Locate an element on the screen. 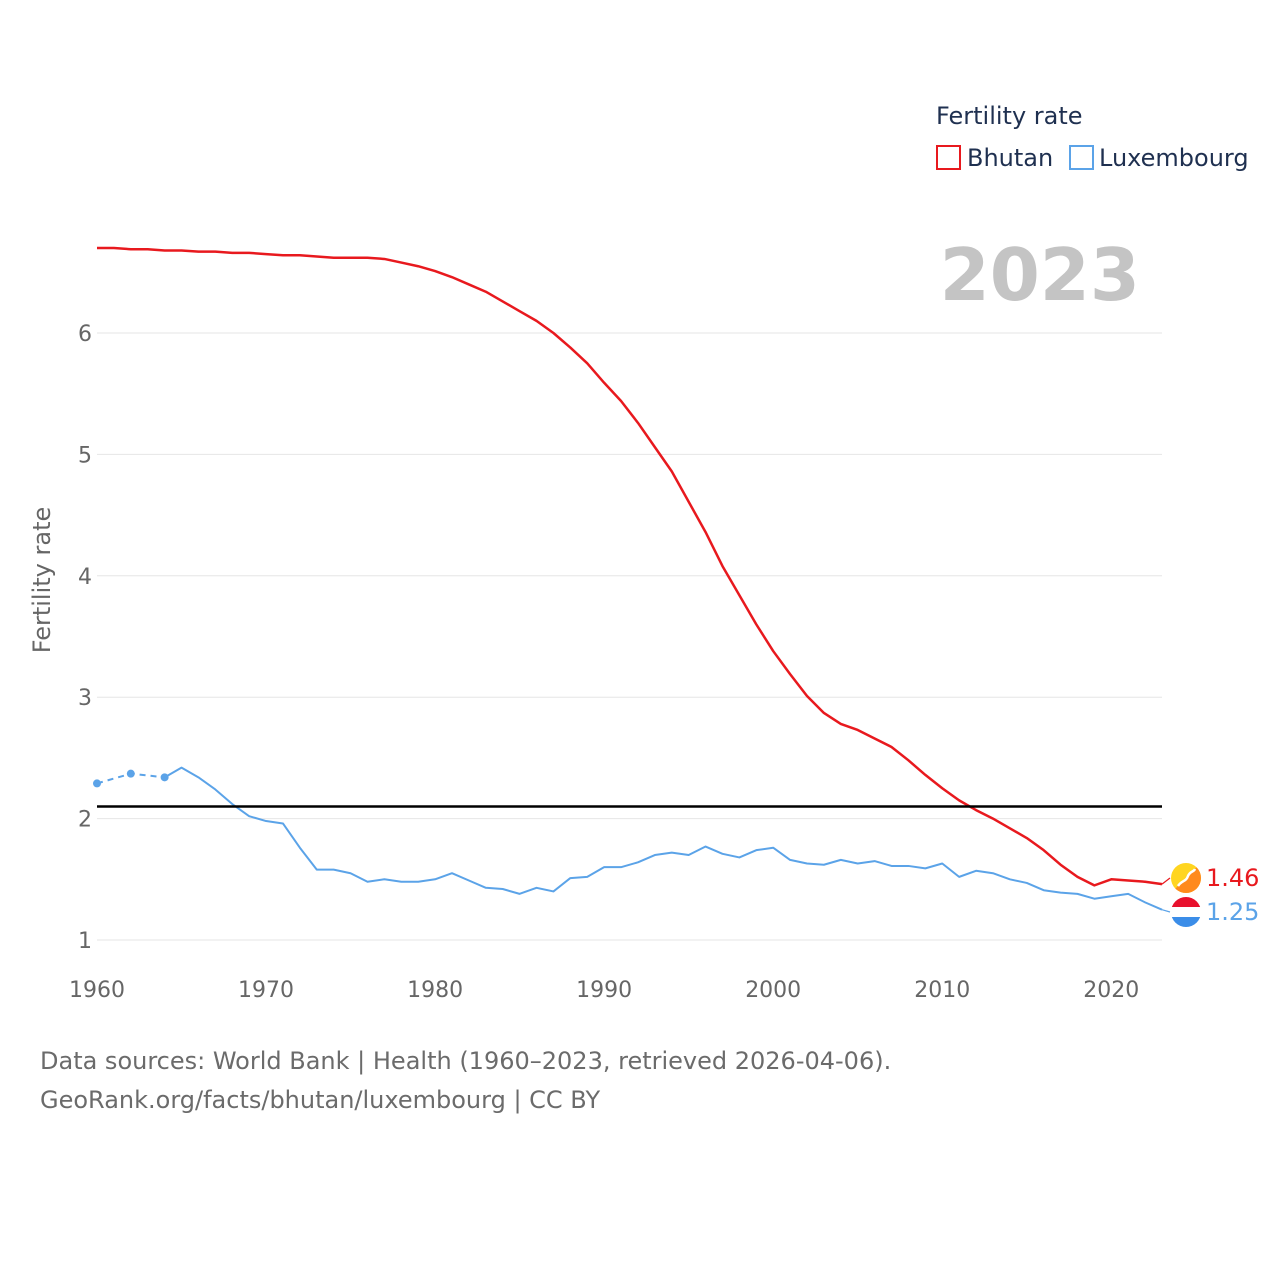 The image size is (1280, 1280). x-tick-label: 1960 is located at coordinates (97, 990).